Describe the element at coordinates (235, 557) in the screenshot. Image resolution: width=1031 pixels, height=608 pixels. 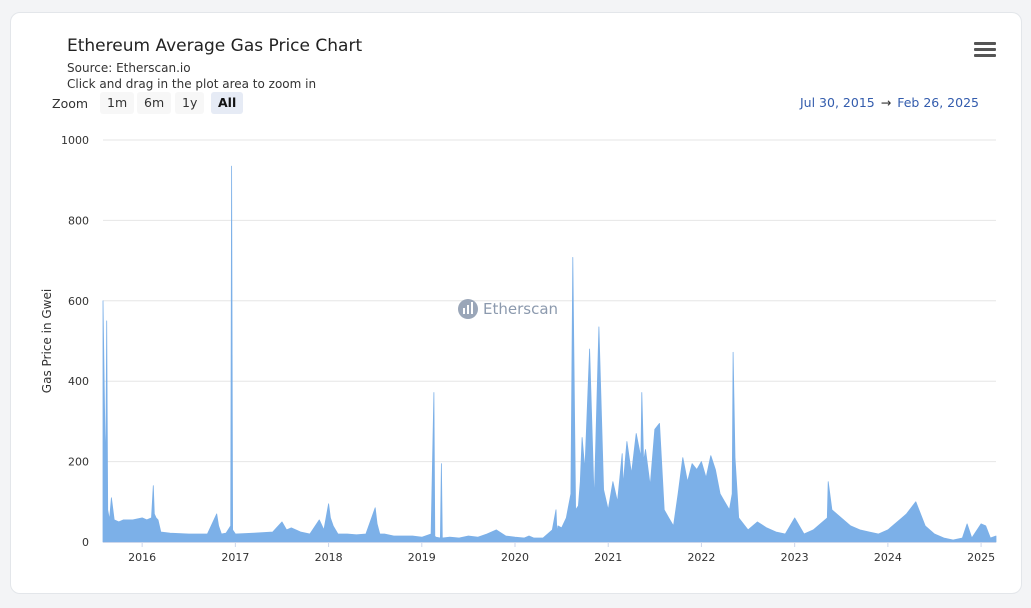
I see `x-tick-label: 2017` at that location.